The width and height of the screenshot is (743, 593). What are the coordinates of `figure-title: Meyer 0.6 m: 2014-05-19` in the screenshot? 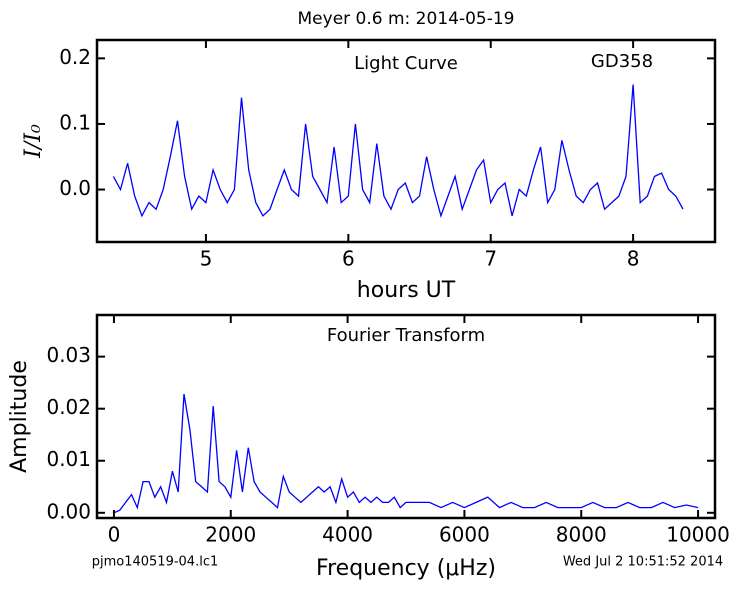 It's located at (406, 19).